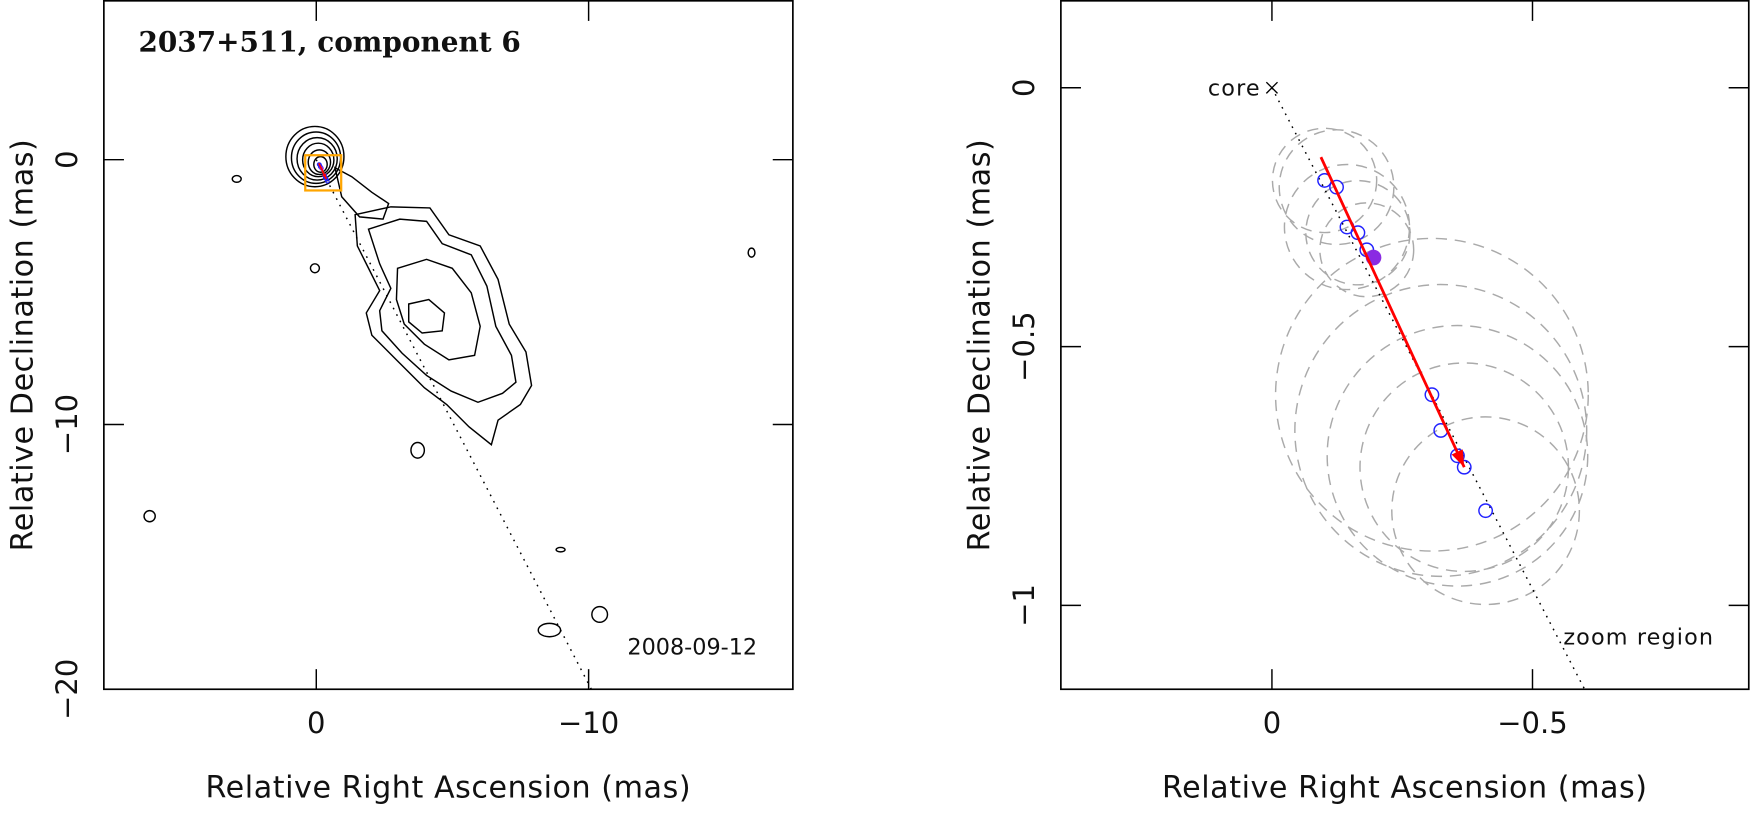  What do you see at coordinates (1024, 346) in the screenshot?
I see `y-tick-label: −0.5` at bounding box center [1024, 346].